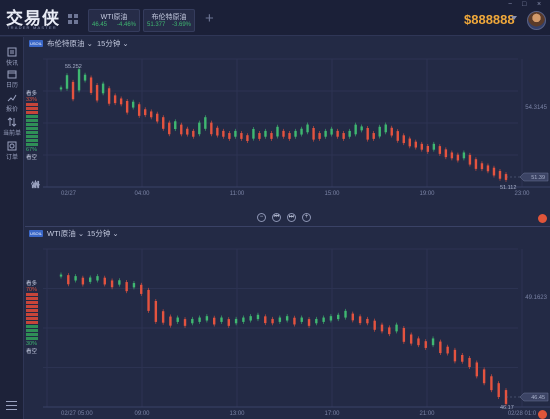 This screenshot has width=550, height=419. I want to click on chevron-down-icon, so click(514, 18).